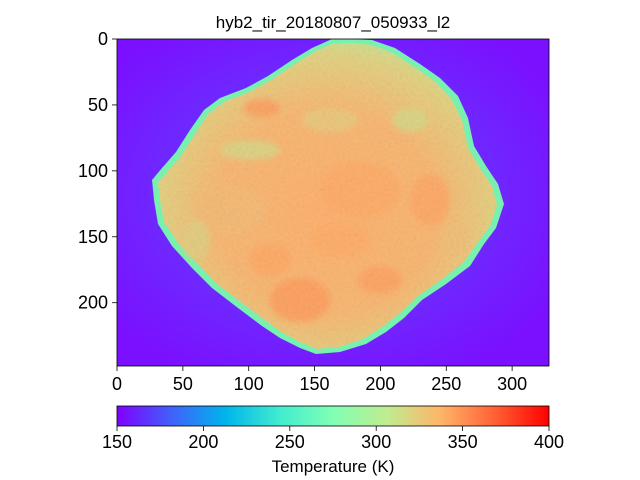 This screenshot has width=640, height=480. What do you see at coordinates (103, 39) in the screenshot?
I see `y-tick-label: 0` at bounding box center [103, 39].